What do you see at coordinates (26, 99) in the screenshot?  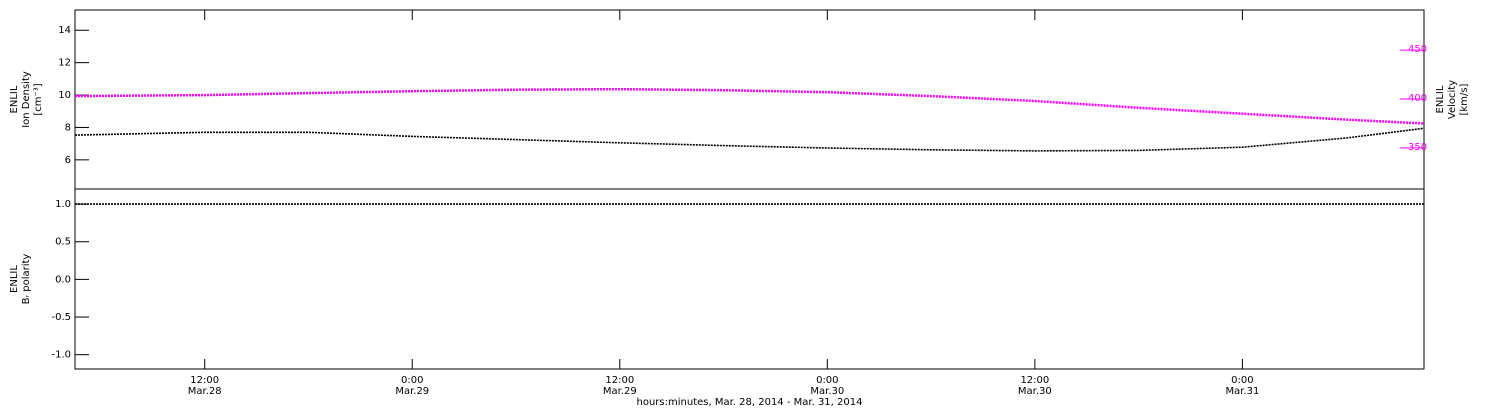 I see `y-axis-label: Ion Density` at bounding box center [26, 99].